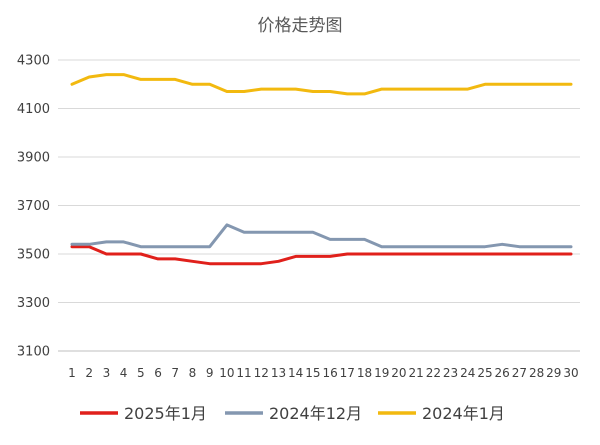 This screenshot has width=600, height=445. I want to click on x-tick-label: 24, so click(467, 373).